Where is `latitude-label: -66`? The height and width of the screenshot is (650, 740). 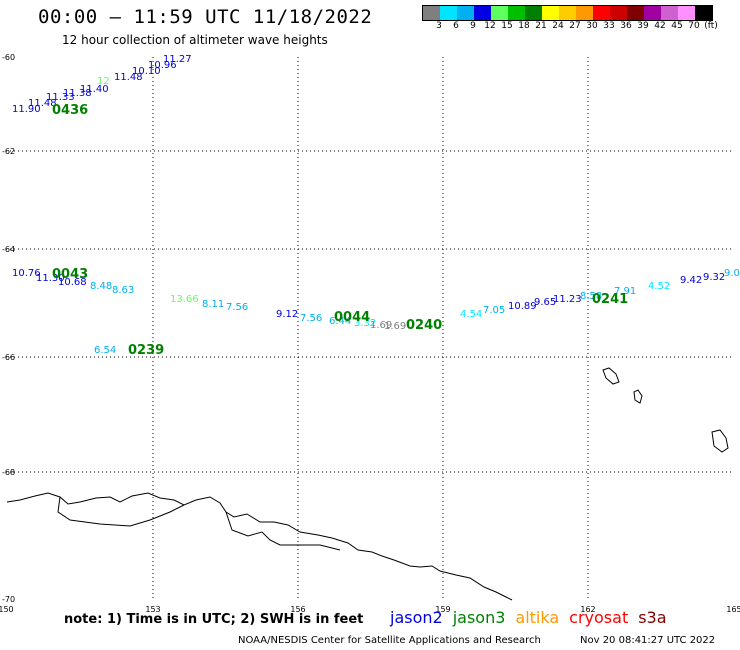 latitude-label: -66 is located at coordinates (8, 357).